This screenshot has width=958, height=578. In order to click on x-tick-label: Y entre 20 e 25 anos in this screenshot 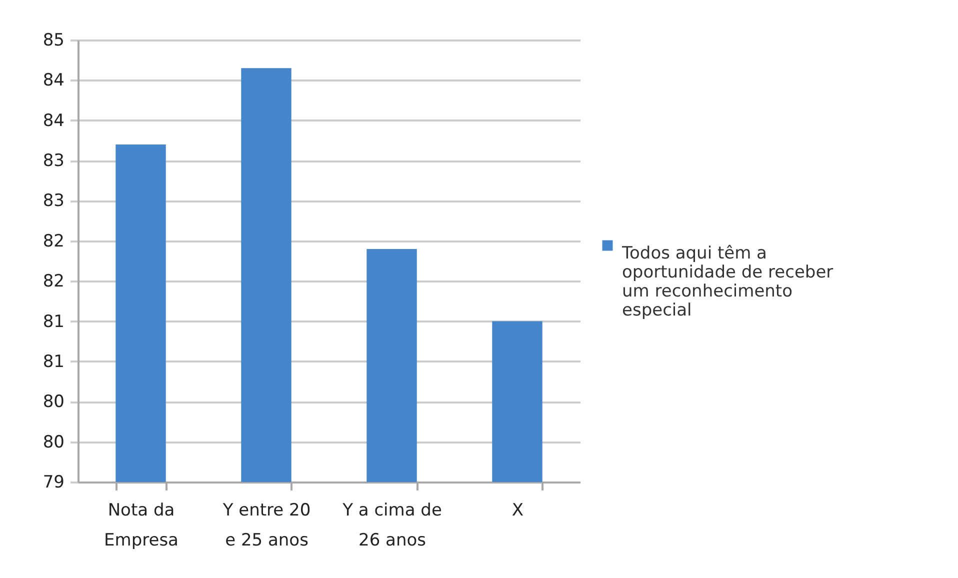, I will do `click(266, 525)`.